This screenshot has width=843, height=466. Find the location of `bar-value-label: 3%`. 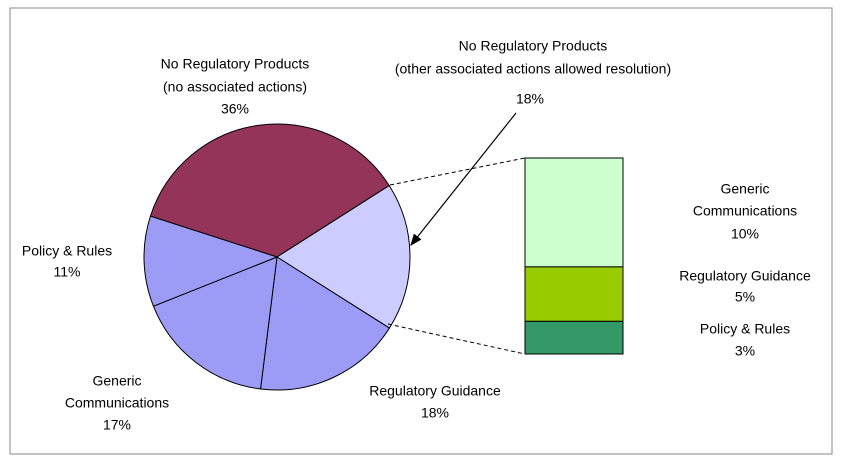

bar-value-label: 3% is located at coordinates (745, 351).